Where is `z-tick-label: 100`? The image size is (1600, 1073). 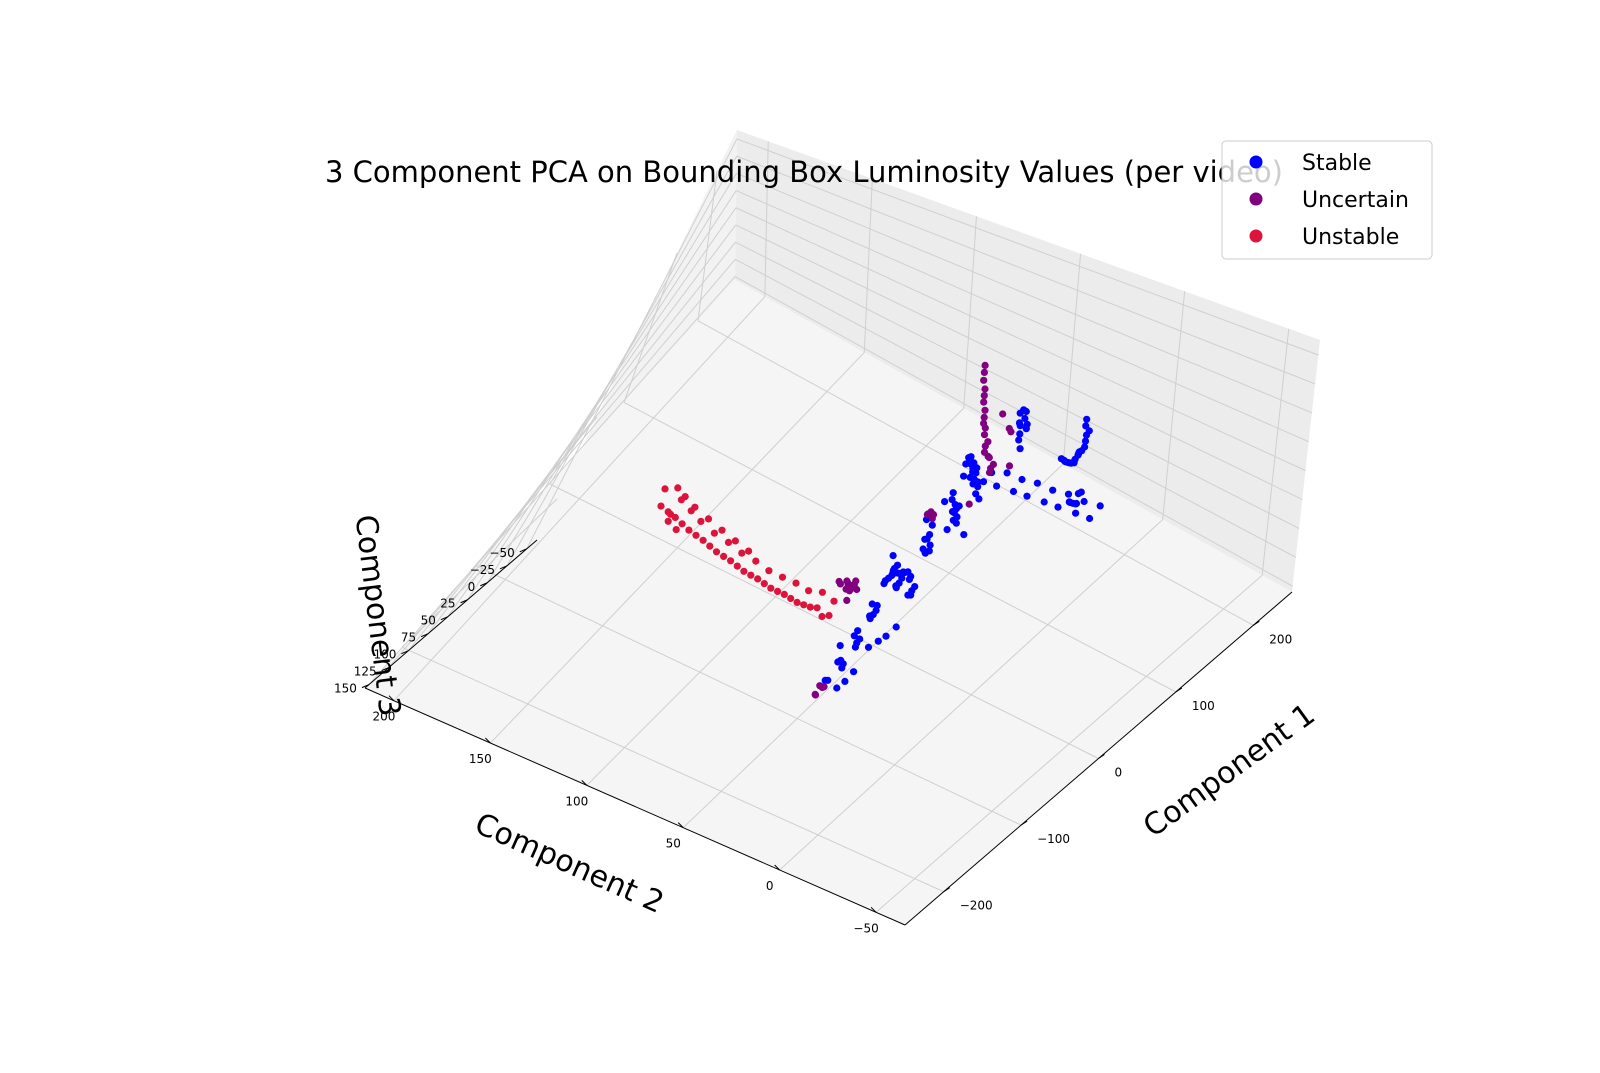 z-tick-label: 100 is located at coordinates (384, 655).